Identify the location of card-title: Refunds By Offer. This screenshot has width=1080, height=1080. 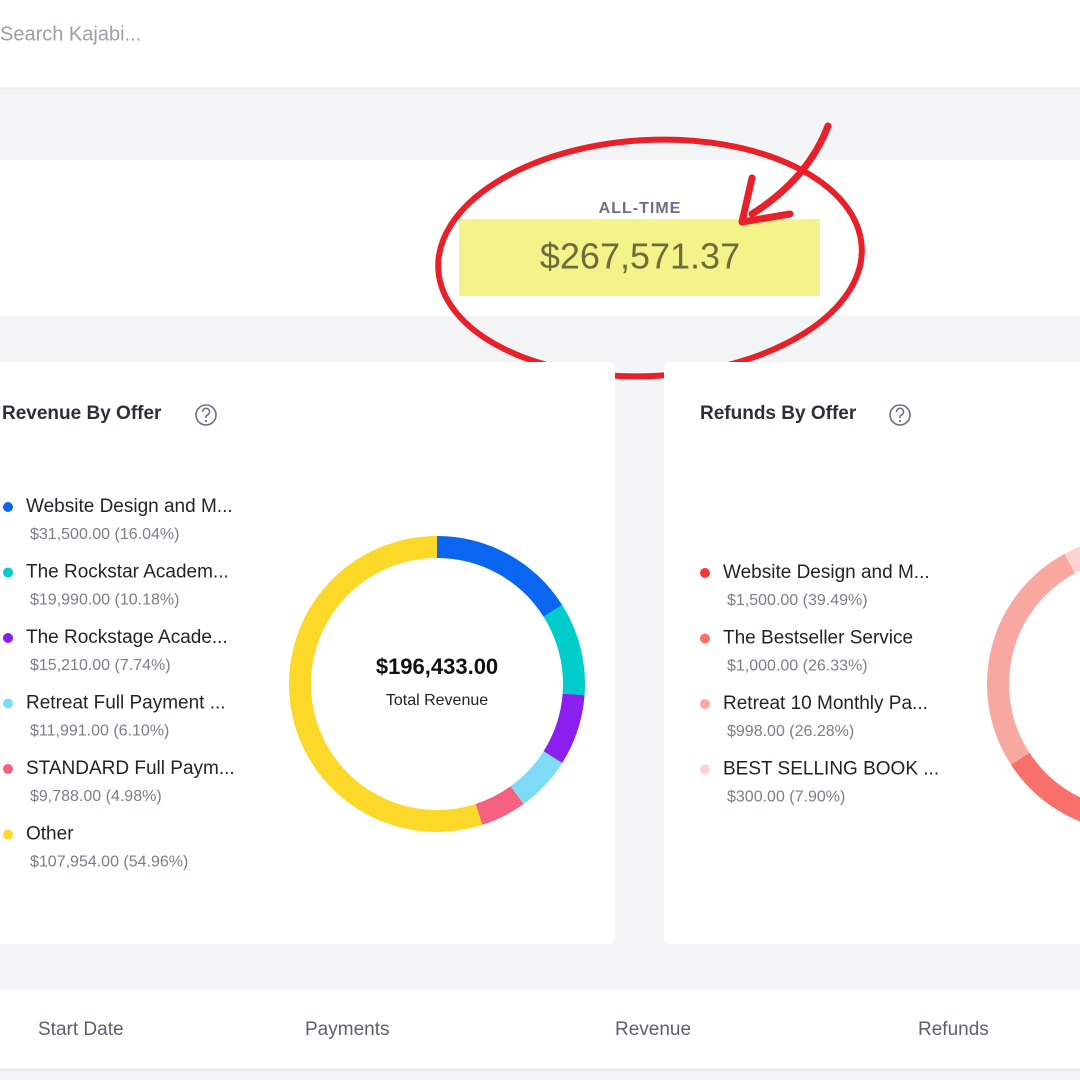
(778, 413).